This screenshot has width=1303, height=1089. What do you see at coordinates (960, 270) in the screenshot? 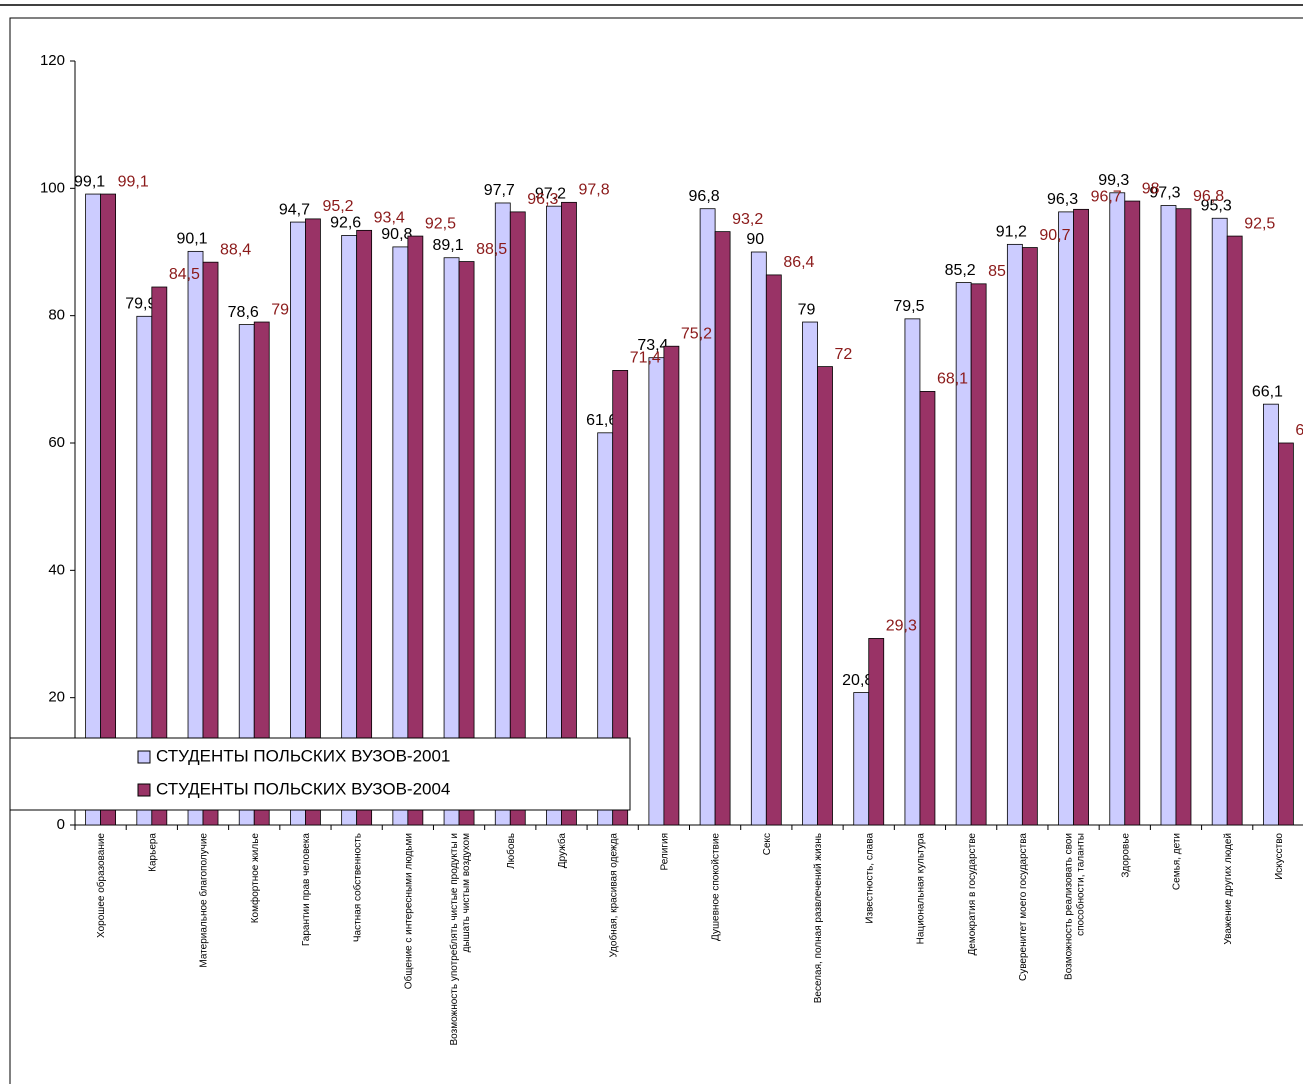
I see `value-label: 85,2` at bounding box center [960, 270].